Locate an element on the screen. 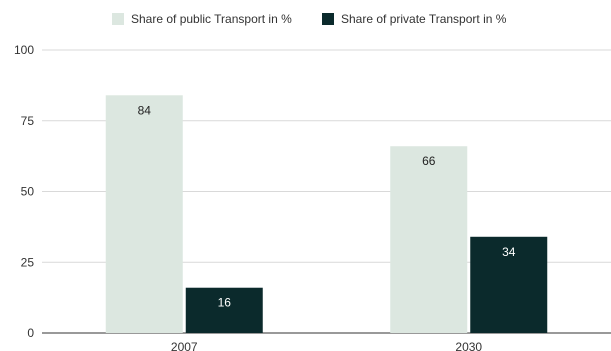 This screenshot has height=351, width=611. x-axis-tick-labels: 2007 2030 is located at coordinates (327, 345).